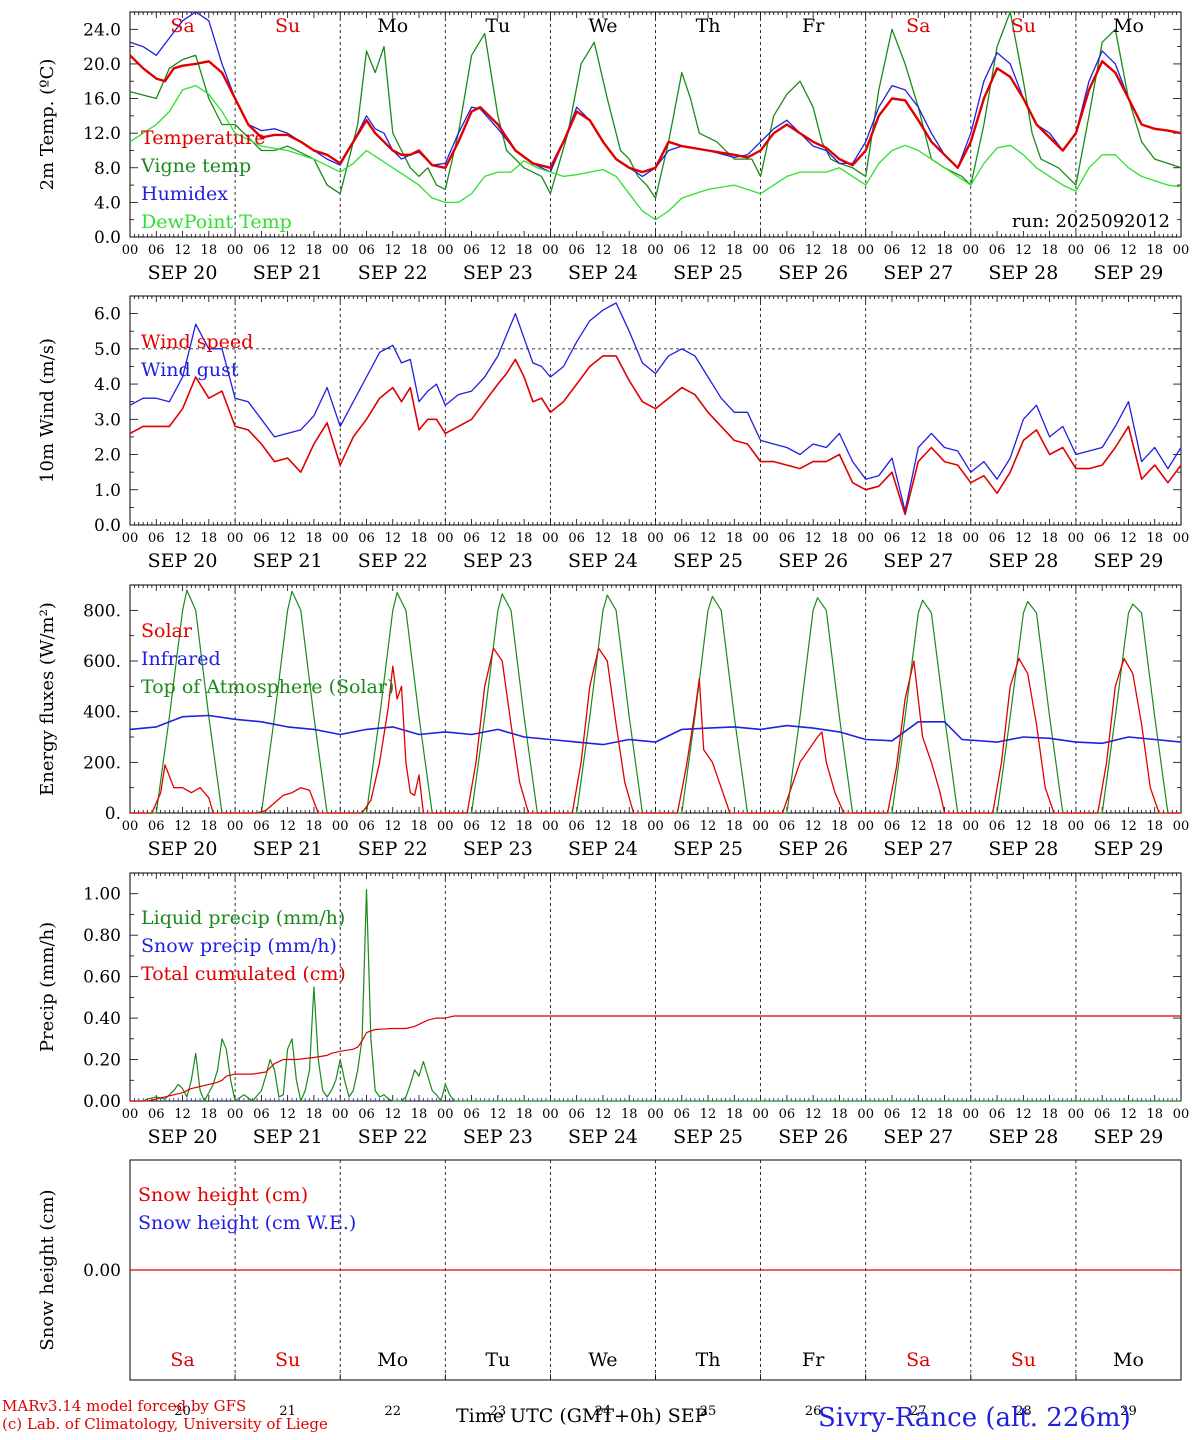 The width and height of the screenshot is (1194, 1440). Describe the element at coordinates (102, 713) in the screenshot. I see `y-tick-label: 400.` at that location.